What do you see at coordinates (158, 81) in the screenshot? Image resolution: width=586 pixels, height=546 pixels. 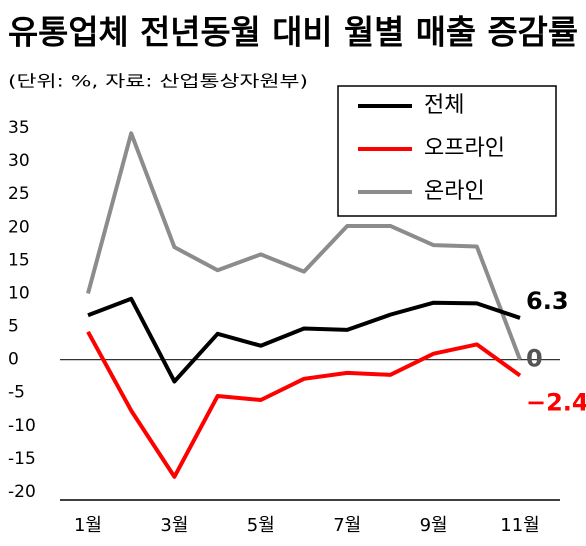 I see `chart-subtitle: (단위: %, 자료: 산업통상자원부)` at bounding box center [158, 81].